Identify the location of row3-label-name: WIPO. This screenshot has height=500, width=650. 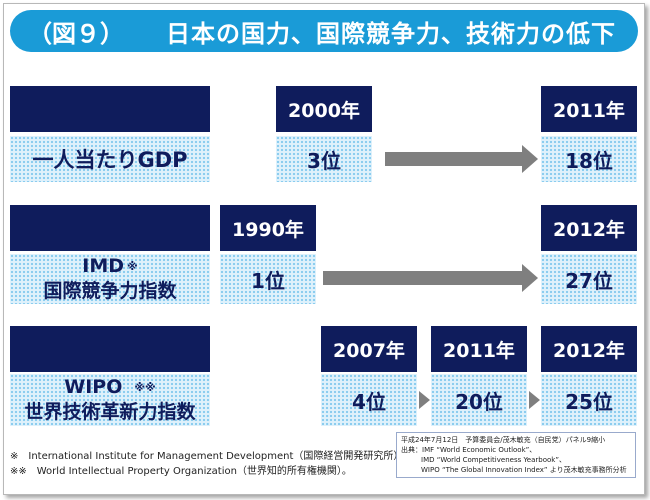
(93, 387).